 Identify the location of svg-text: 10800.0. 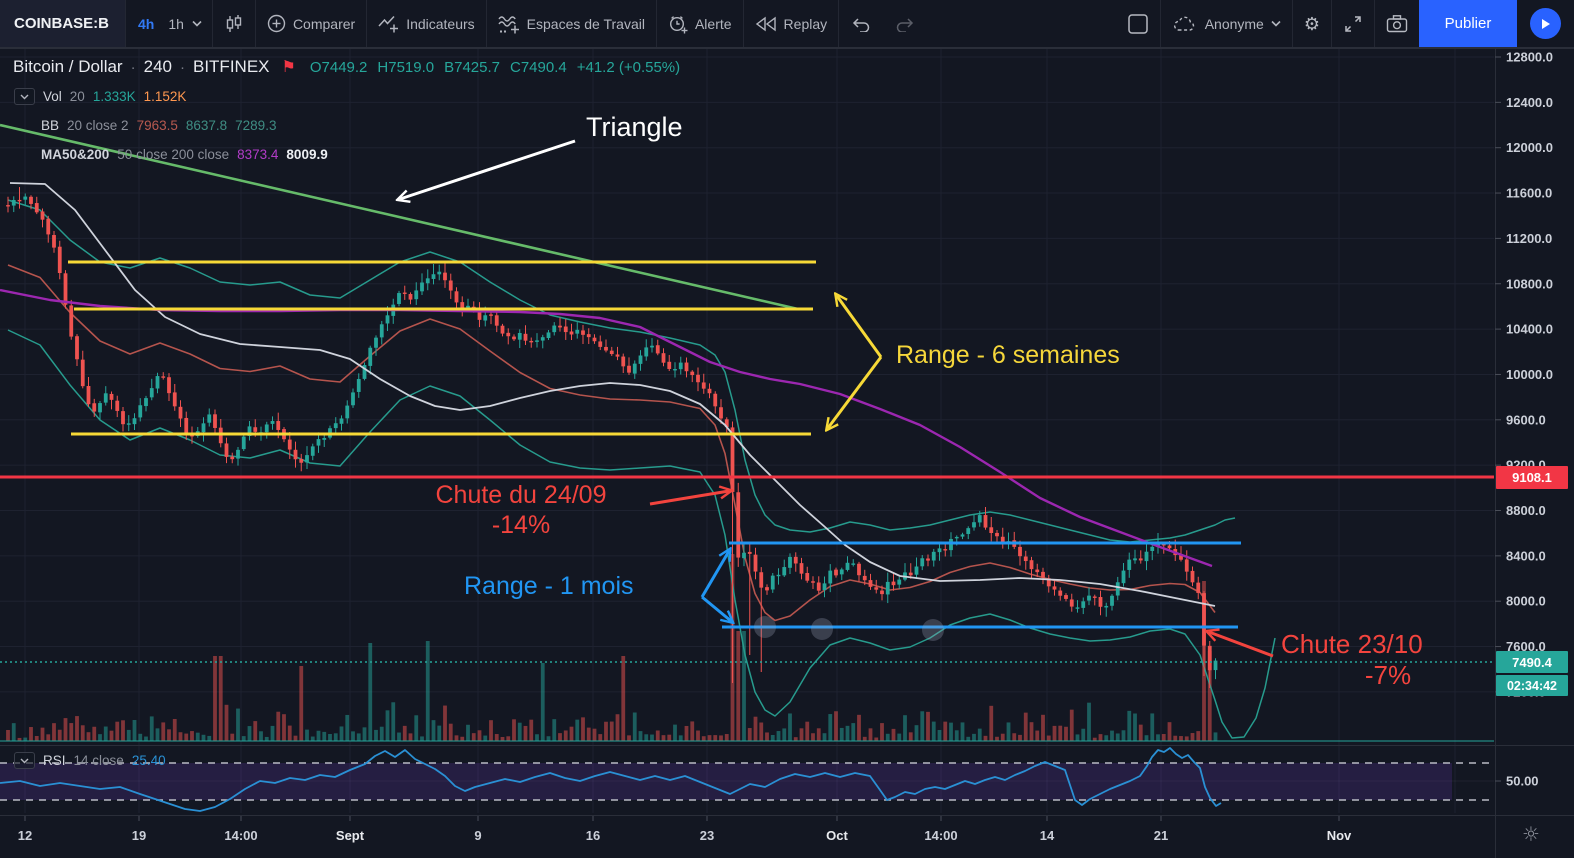
(1529, 283).